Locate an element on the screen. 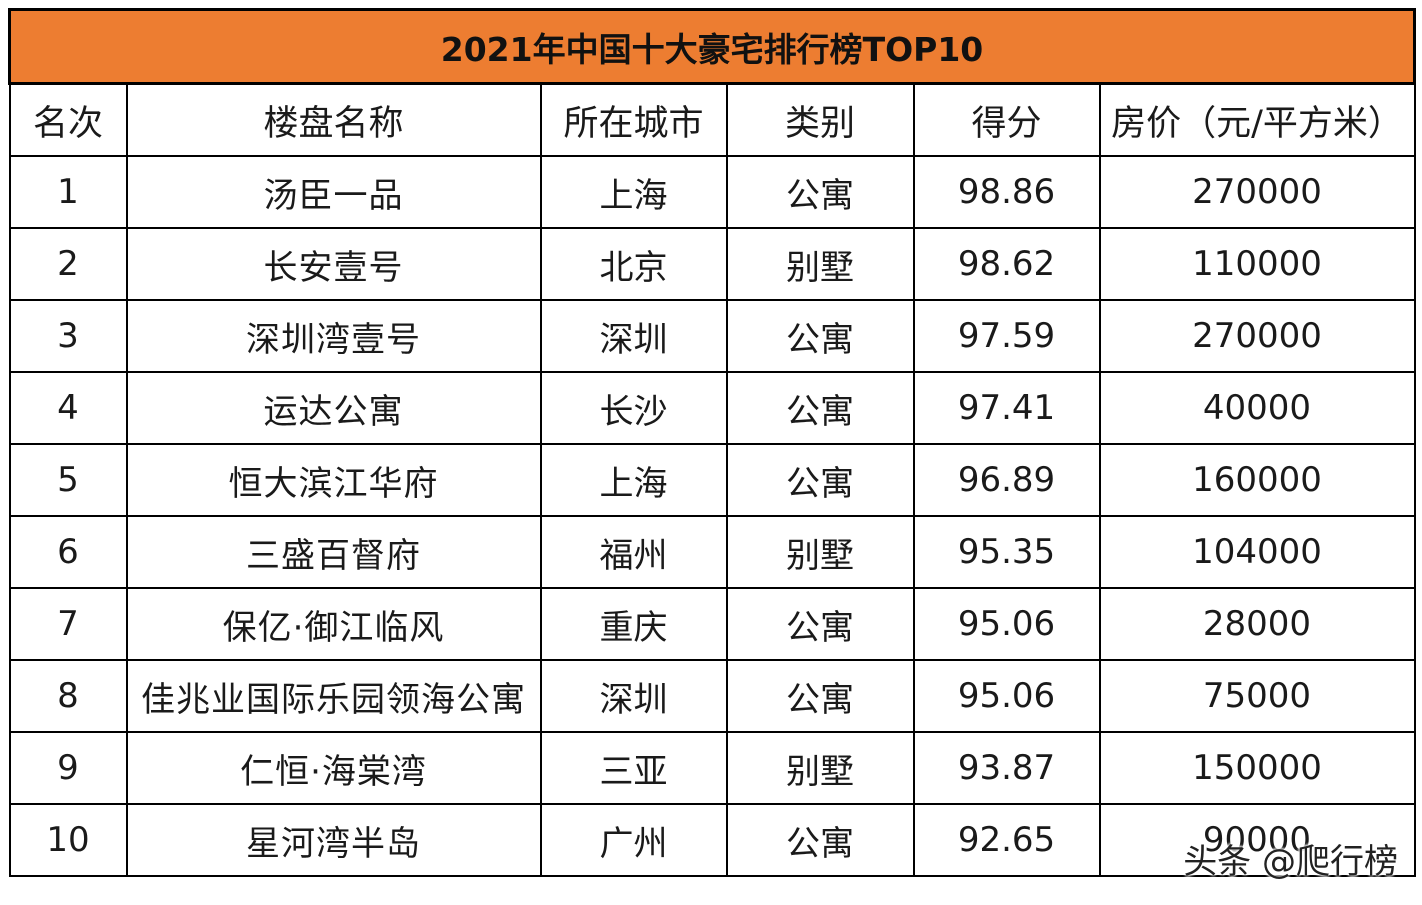 The image size is (1422, 905). cell-score: 92.65 is located at coordinates (1006, 840).